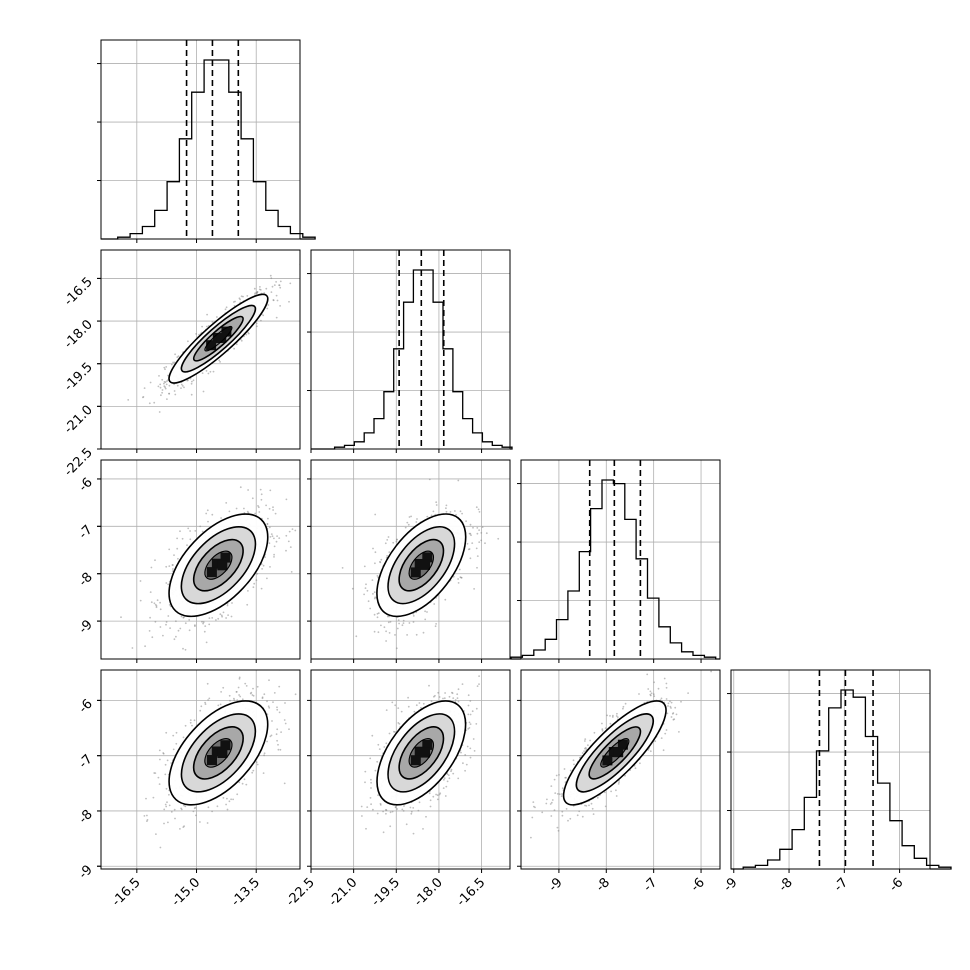 The height and width of the screenshot is (970, 970). What do you see at coordinates (386, 892) in the screenshot?
I see `x-tick-label: -19.5` at bounding box center [386, 892].